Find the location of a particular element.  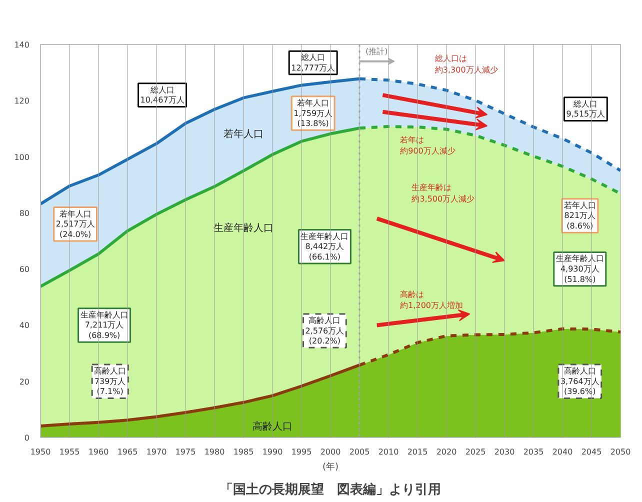

annotation: 高齢は is located at coordinates (412, 294).